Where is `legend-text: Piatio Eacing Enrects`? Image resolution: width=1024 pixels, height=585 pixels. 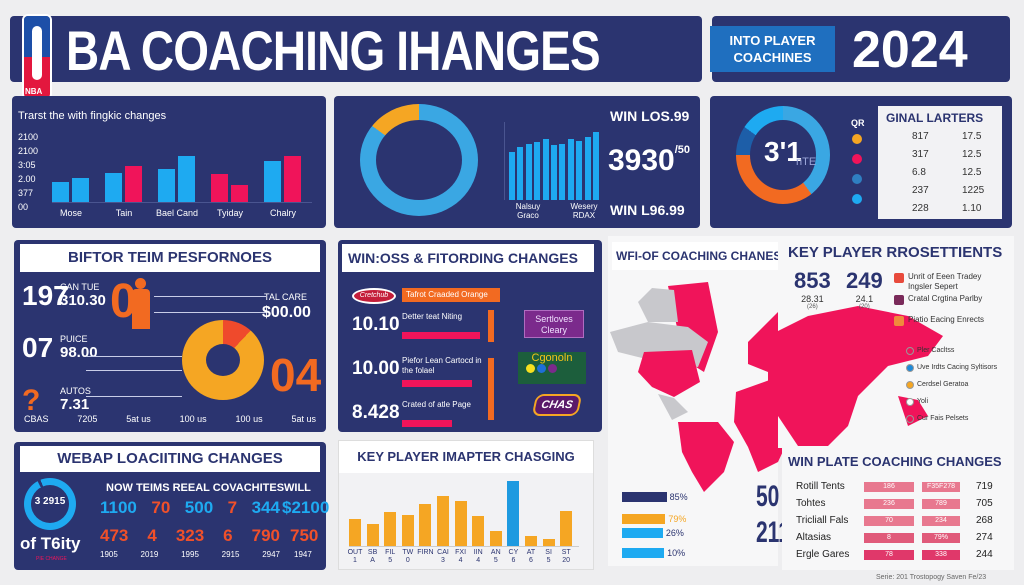
legend-text: Piatio Eacing Enrects is located at coordinates (946, 319).